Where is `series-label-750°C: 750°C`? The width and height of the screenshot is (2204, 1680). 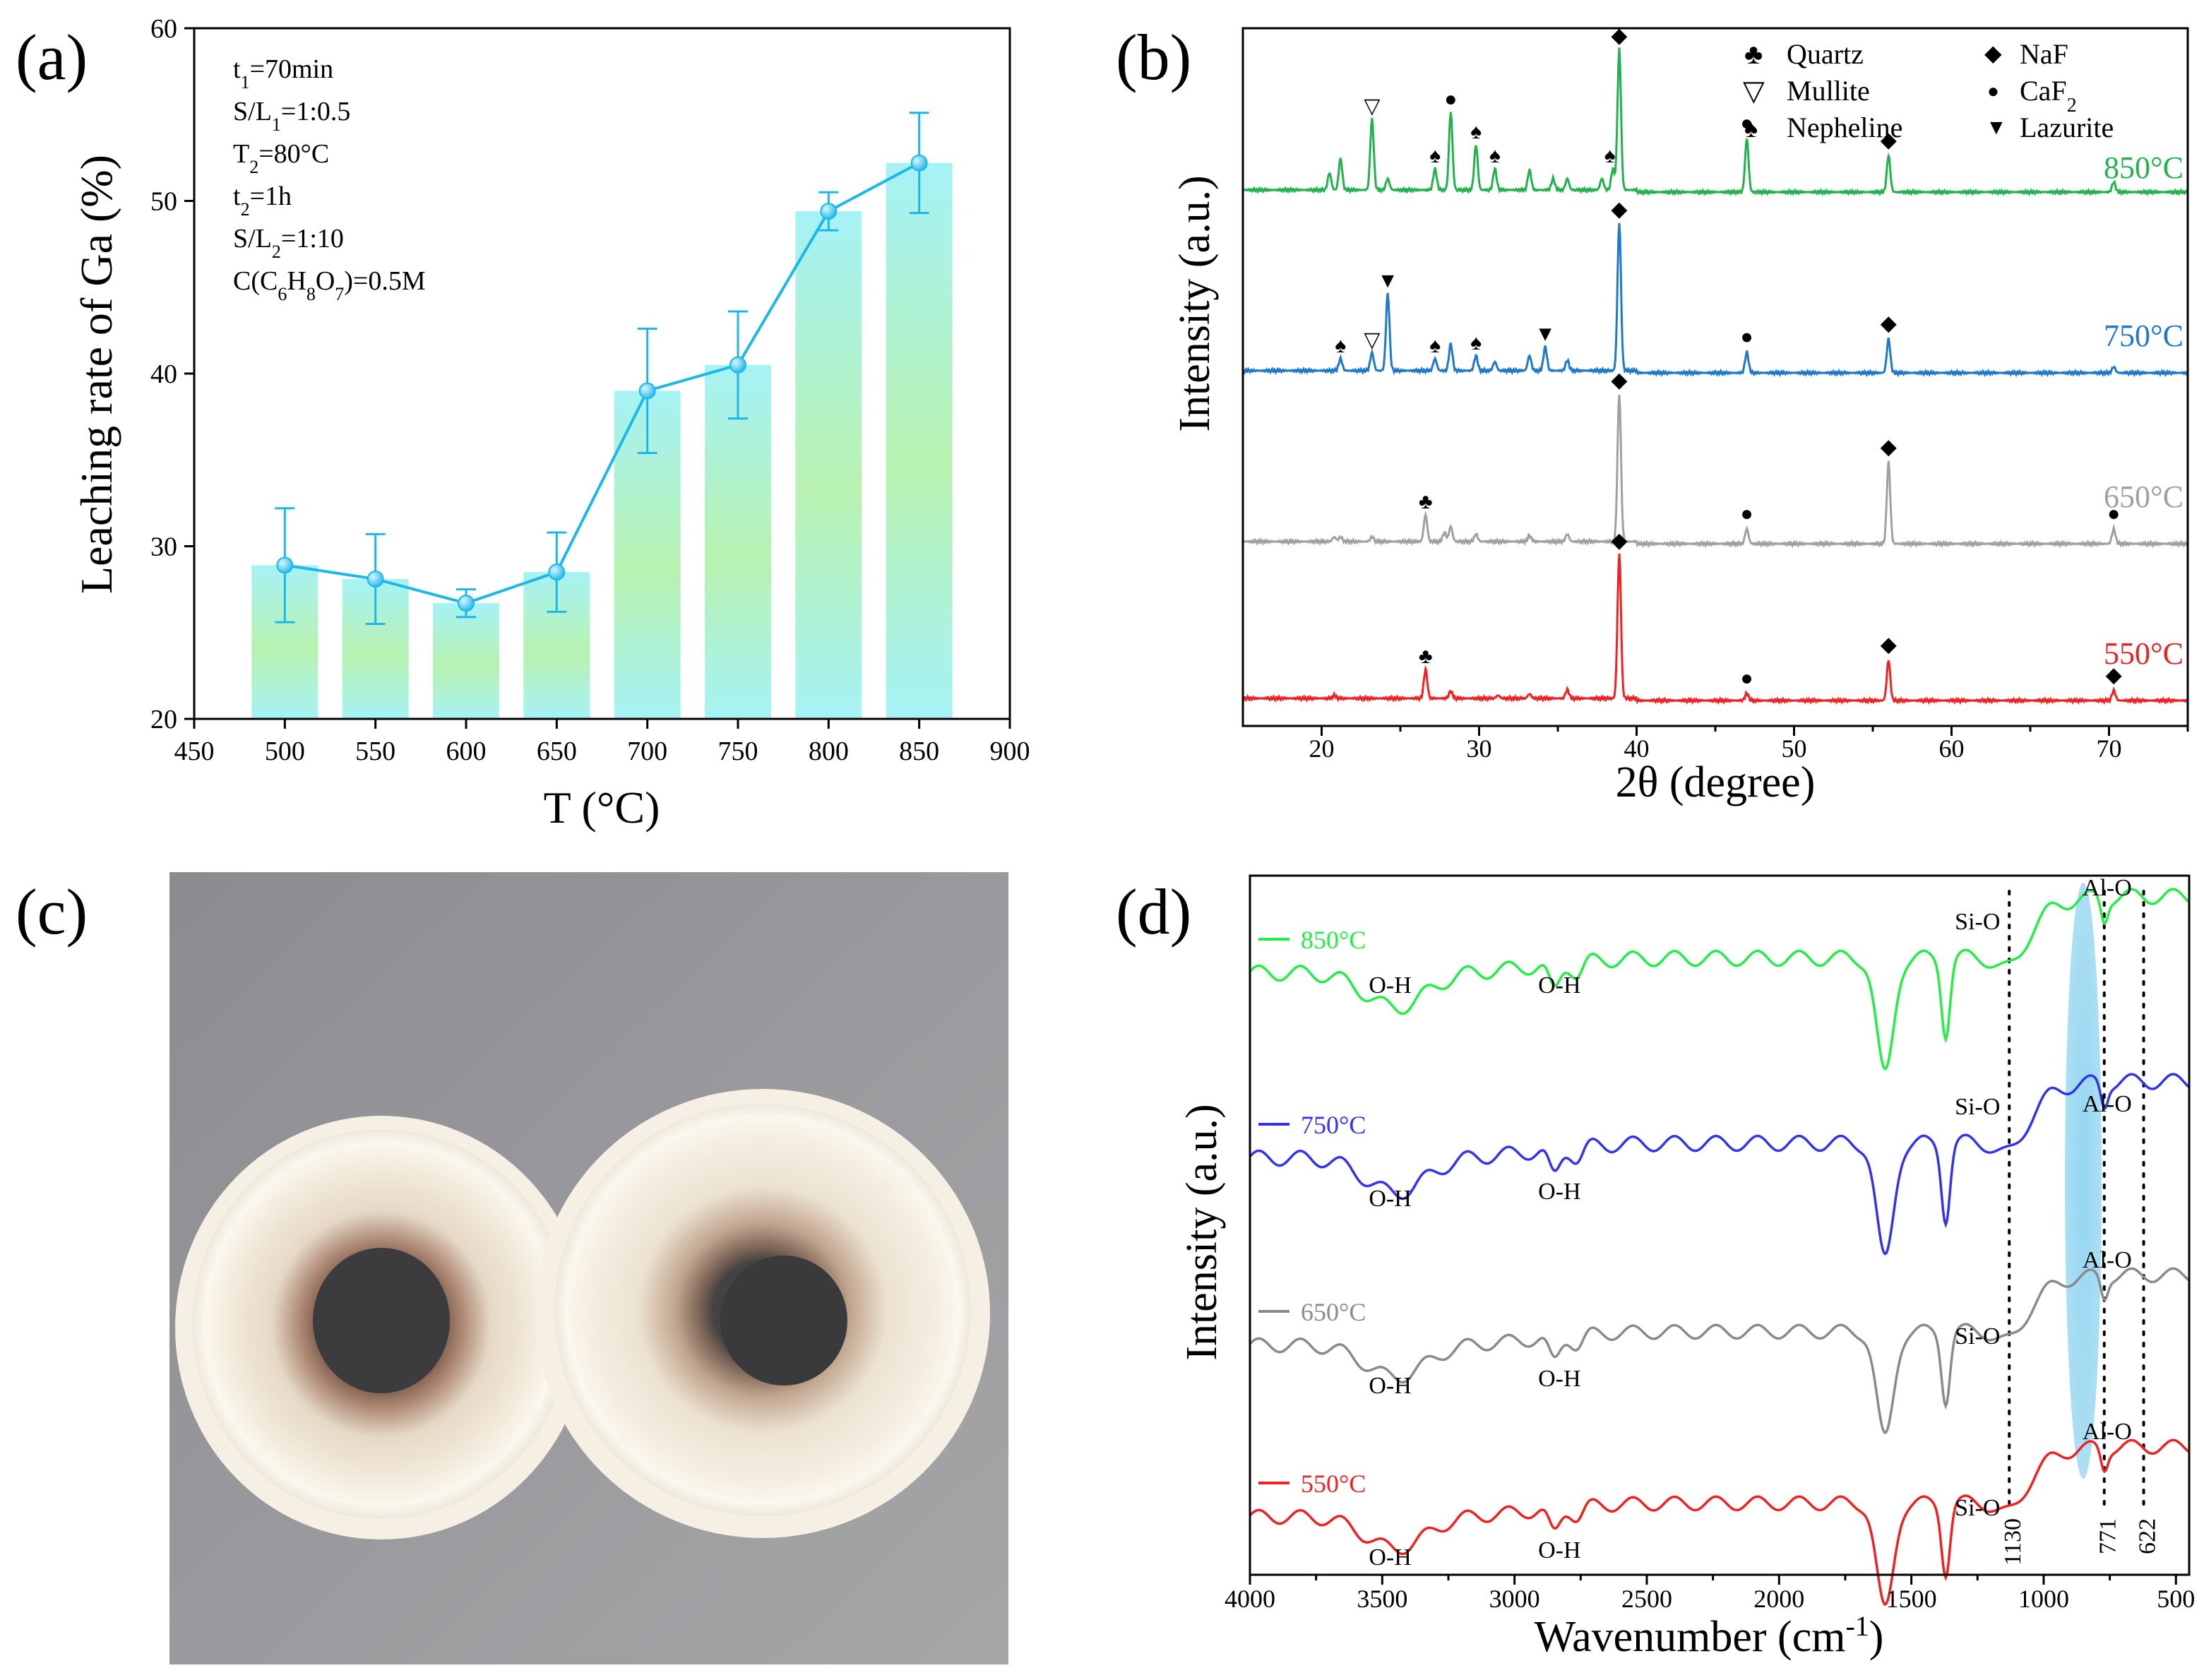
series-label-750°C: 750°C is located at coordinates (2144, 336).